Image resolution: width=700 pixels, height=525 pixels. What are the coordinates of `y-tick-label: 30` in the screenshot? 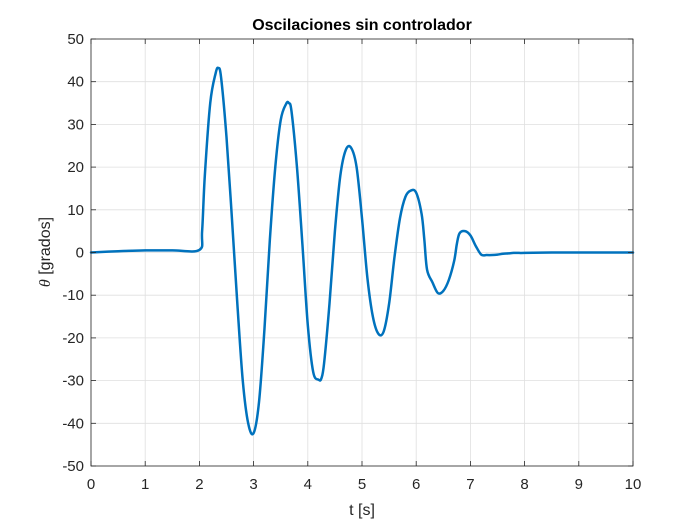 It's located at (75, 124).